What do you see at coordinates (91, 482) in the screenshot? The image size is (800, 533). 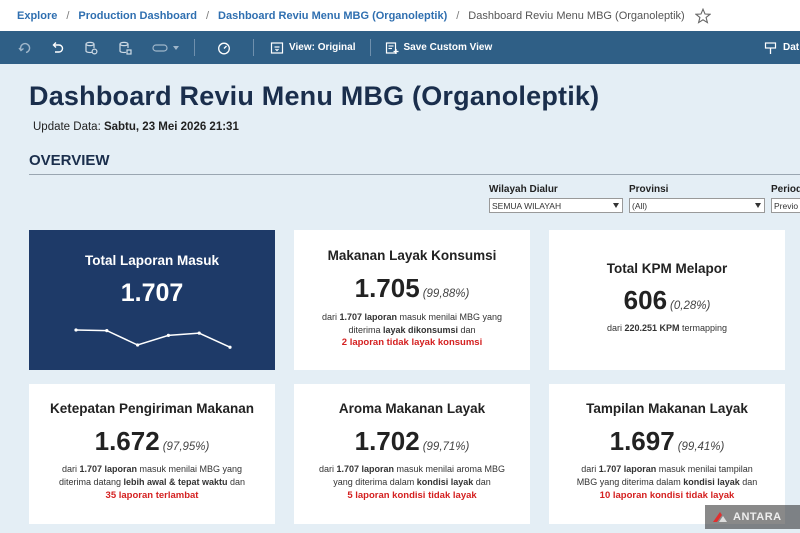 I see `desc-text: diterima datang` at bounding box center [91, 482].